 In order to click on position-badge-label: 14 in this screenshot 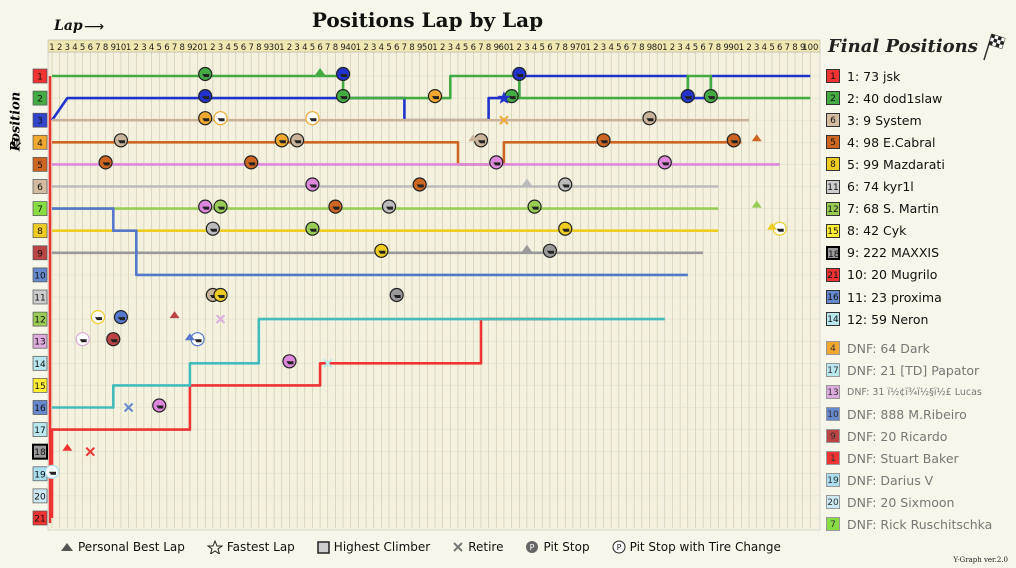, I will do `click(40, 365)`.